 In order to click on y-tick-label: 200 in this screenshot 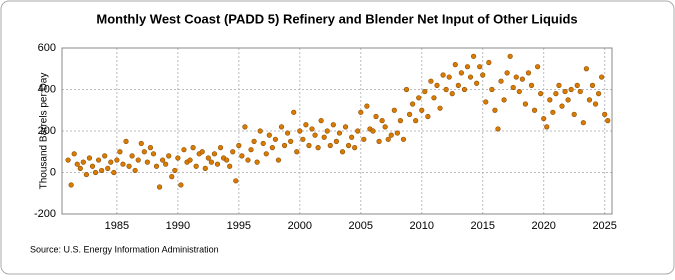, I will do `click(47, 131)`.